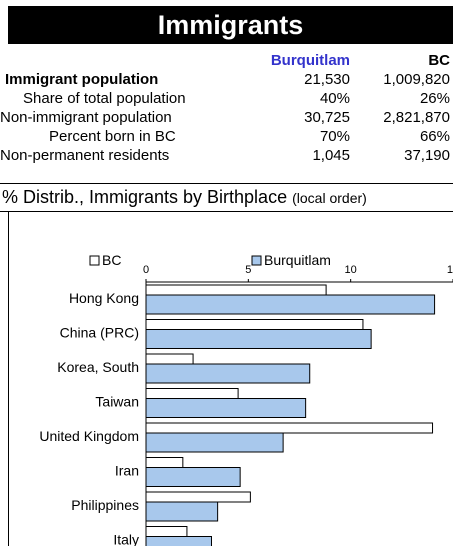 This screenshot has width=453, height=546. What do you see at coordinates (329, 198) in the screenshot?
I see `subheading-note: (local order)` at bounding box center [329, 198].